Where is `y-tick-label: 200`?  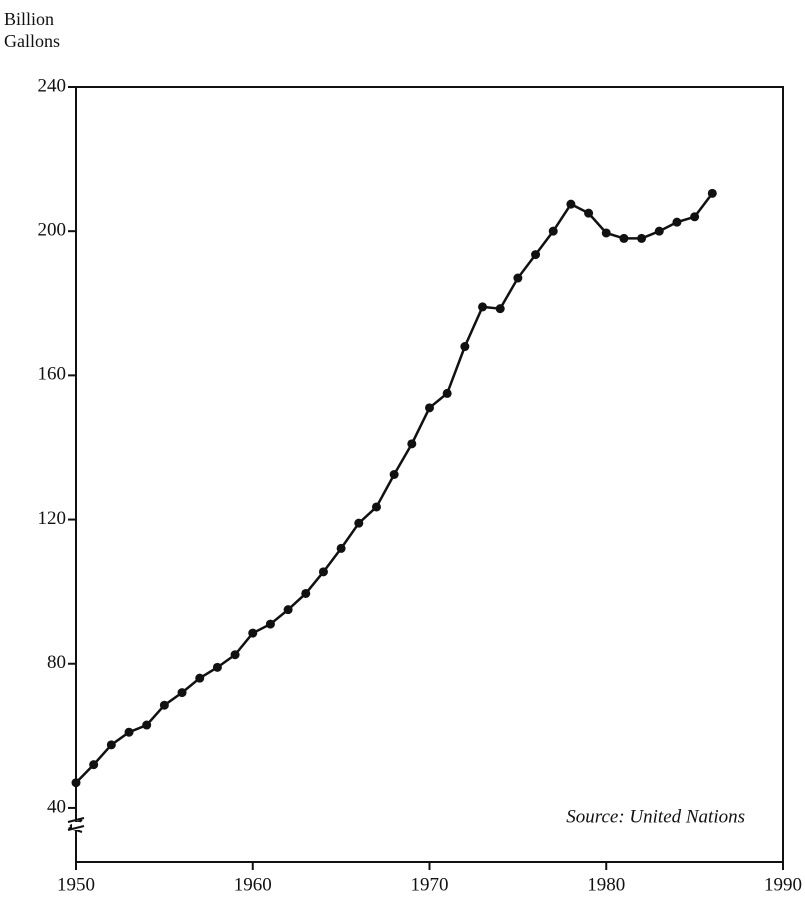
y-tick-label: 200 is located at coordinates (52, 230).